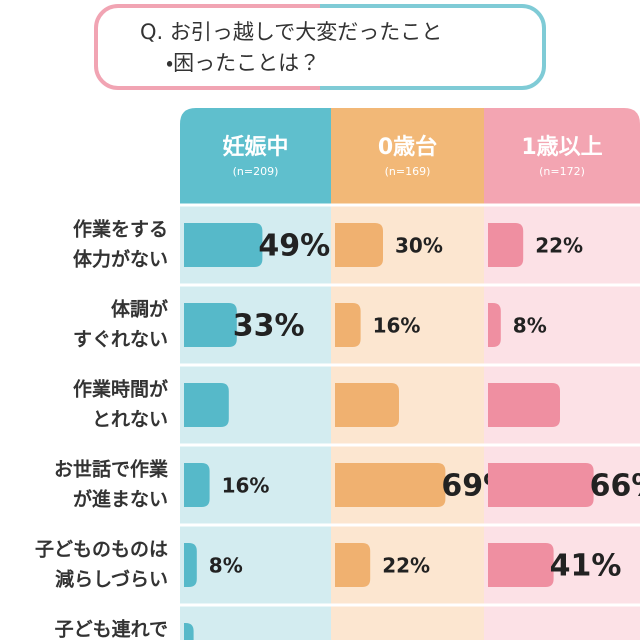 The width and height of the screenshot is (640, 640). What do you see at coordinates (269, 326) in the screenshot?
I see `value-label: 33%` at bounding box center [269, 326].